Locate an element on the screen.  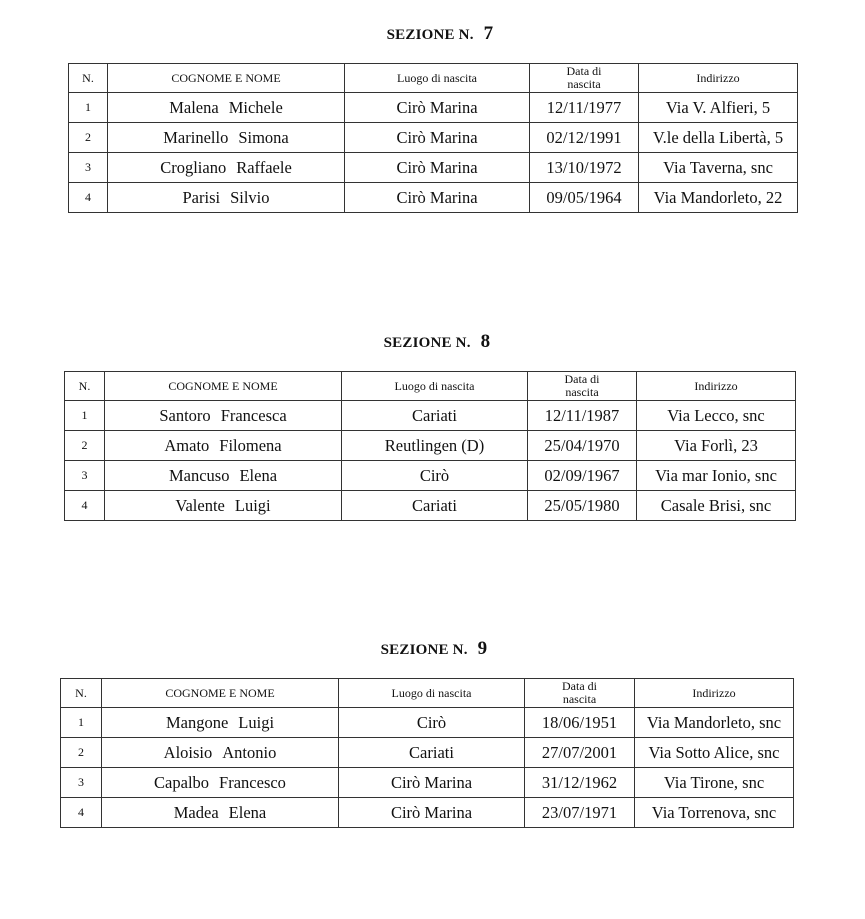
section-title: SEZIONE N. 7 is located at coordinates (440, 34).